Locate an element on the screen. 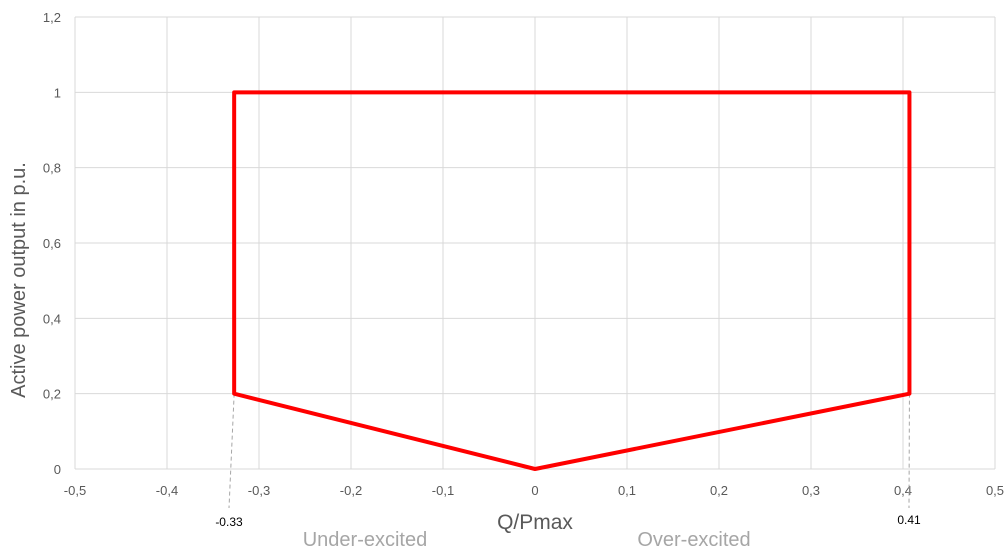  x-tick-label: 0 is located at coordinates (534, 490).